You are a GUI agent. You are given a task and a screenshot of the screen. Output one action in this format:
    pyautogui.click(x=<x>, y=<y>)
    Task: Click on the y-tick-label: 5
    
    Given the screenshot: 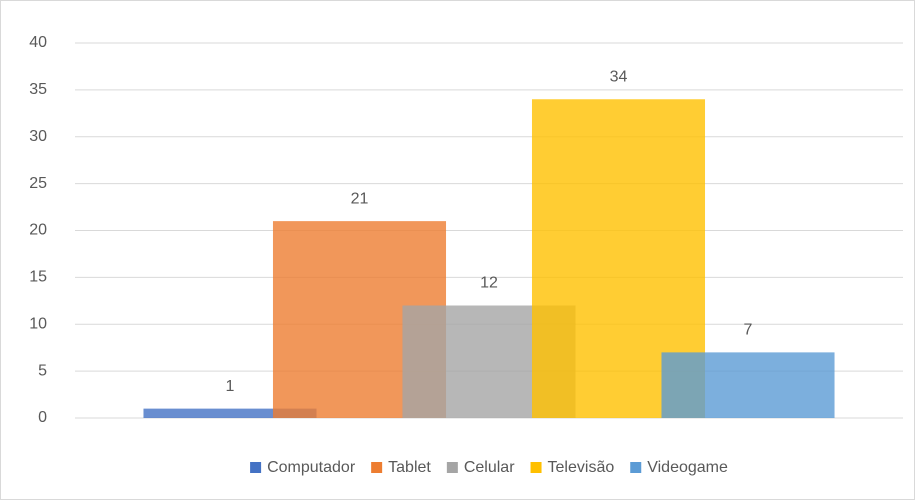 What is the action you would take?
    pyautogui.click(x=42, y=370)
    